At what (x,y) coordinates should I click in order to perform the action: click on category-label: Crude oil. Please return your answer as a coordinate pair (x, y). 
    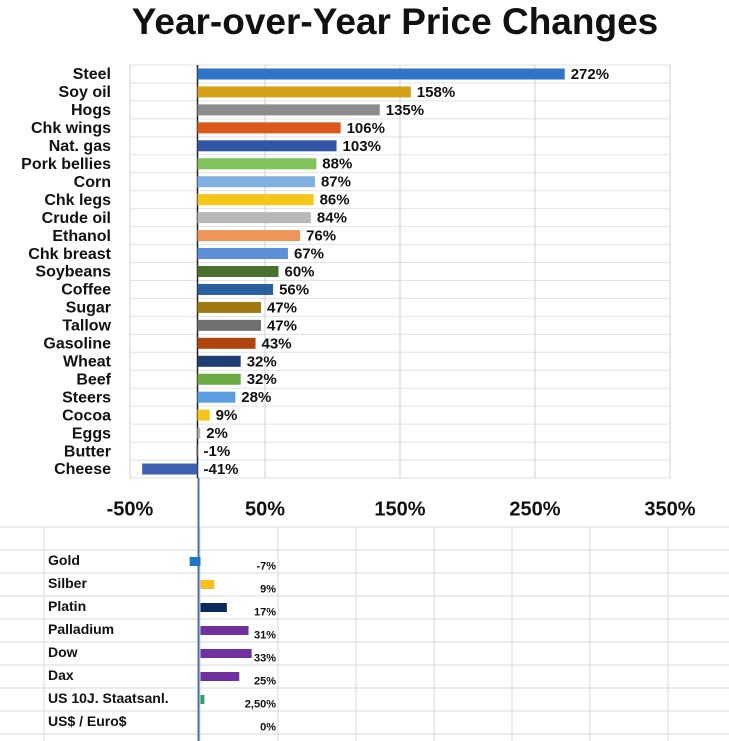
    Looking at the image, I should click on (76, 218).